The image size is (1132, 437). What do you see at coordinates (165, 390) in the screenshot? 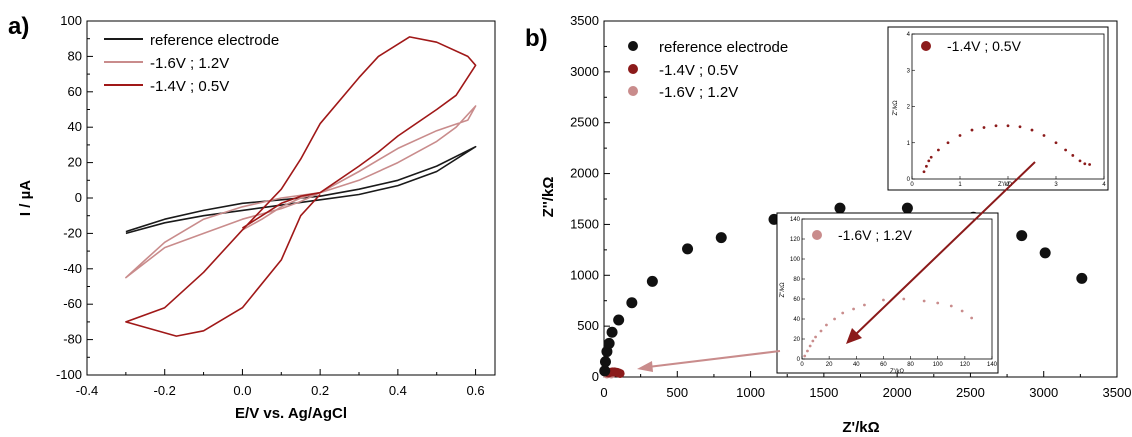
I see `cv-x-tick-label: -0.2` at bounding box center [165, 390].